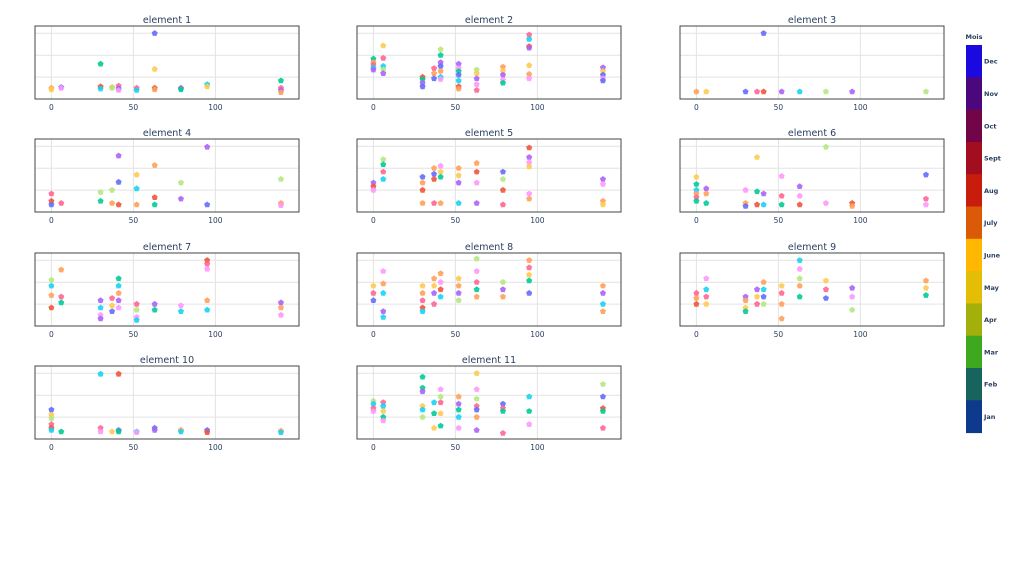 The width and height of the screenshot is (1023, 582). What do you see at coordinates (489, 403) in the screenshot?
I see `panel-11: 0 50 100 element 11` at bounding box center [489, 403].